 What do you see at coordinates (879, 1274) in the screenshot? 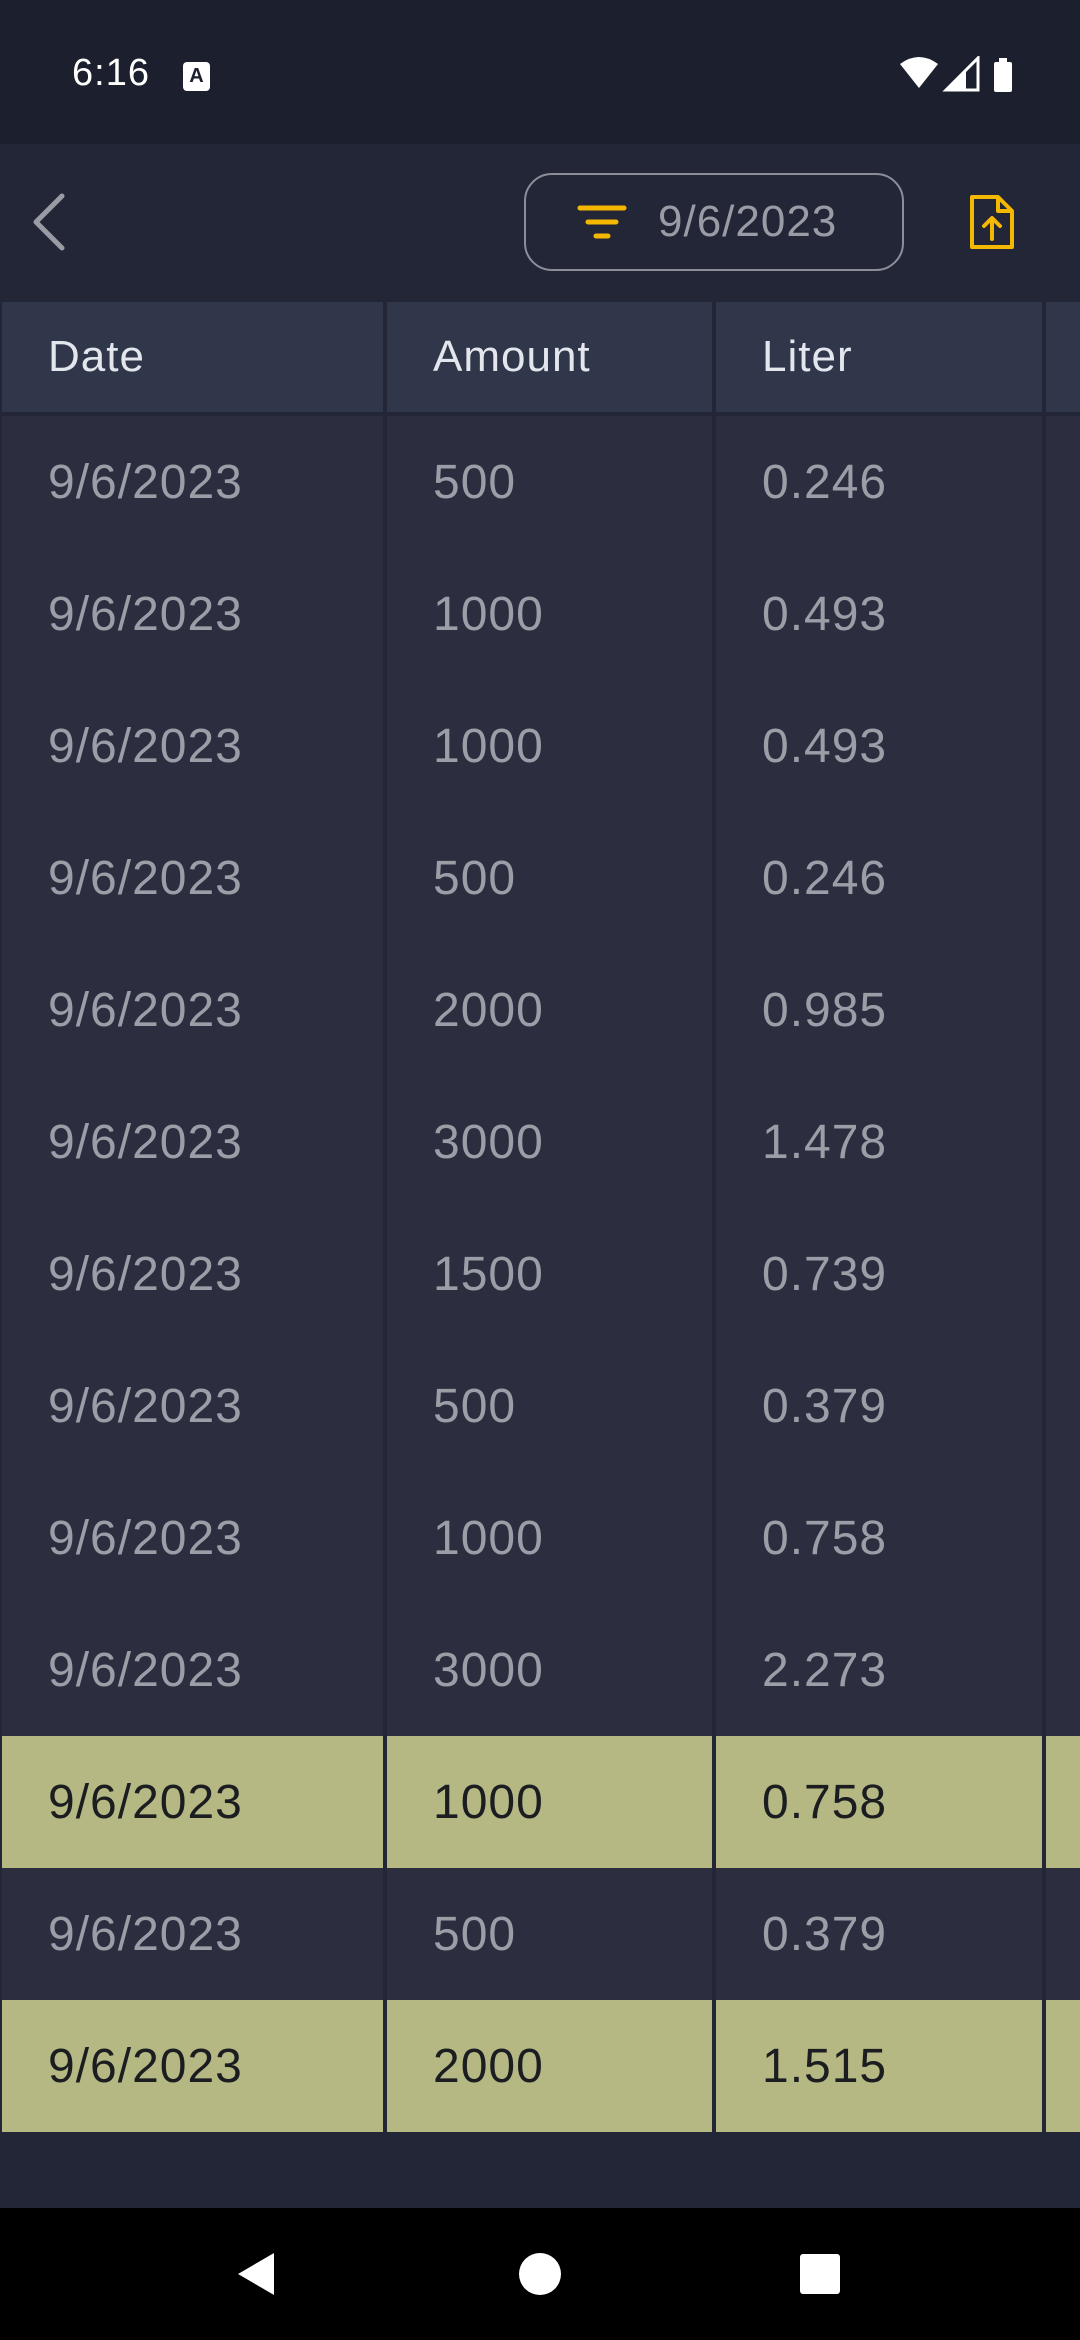
I see `cell-liter: 0.739` at bounding box center [879, 1274].